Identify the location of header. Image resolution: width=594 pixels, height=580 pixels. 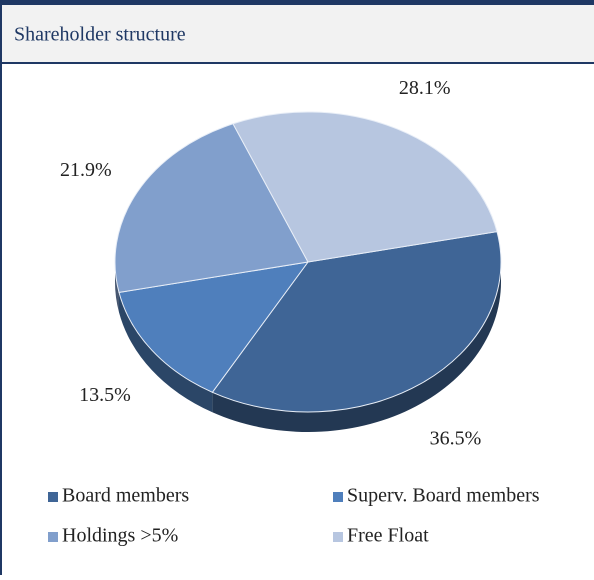
(297, 33).